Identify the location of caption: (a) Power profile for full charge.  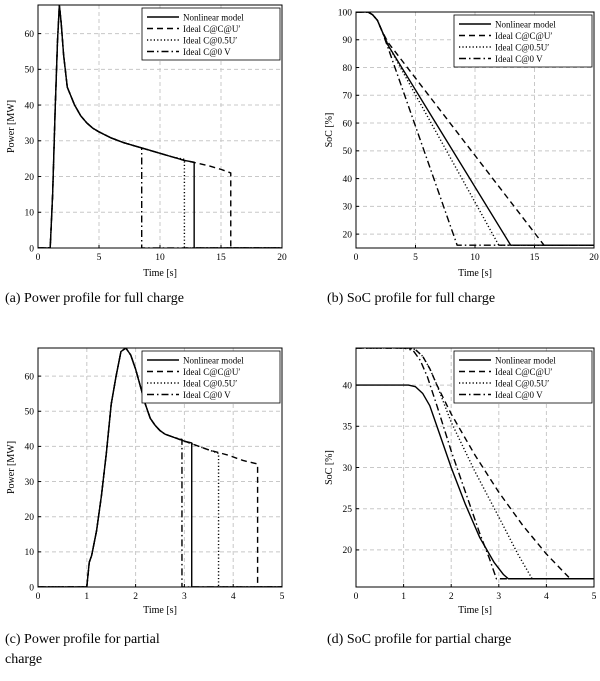
(94, 298).